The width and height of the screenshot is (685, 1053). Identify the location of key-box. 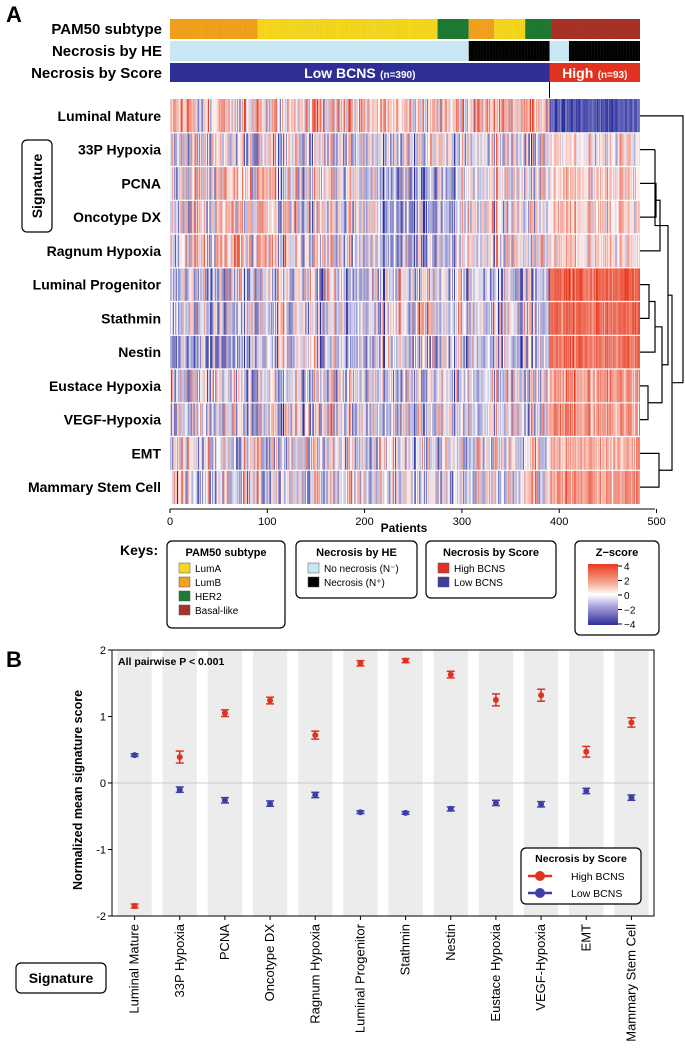
(491, 569).